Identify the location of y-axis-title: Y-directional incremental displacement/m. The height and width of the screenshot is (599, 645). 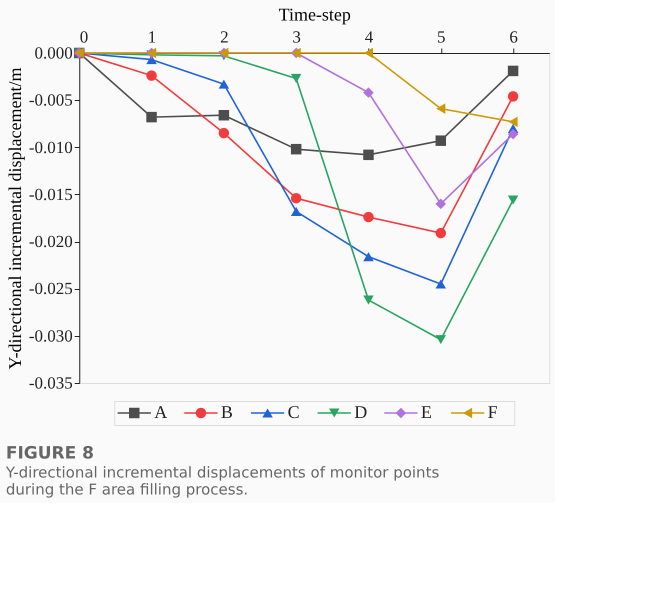
(14, 219).